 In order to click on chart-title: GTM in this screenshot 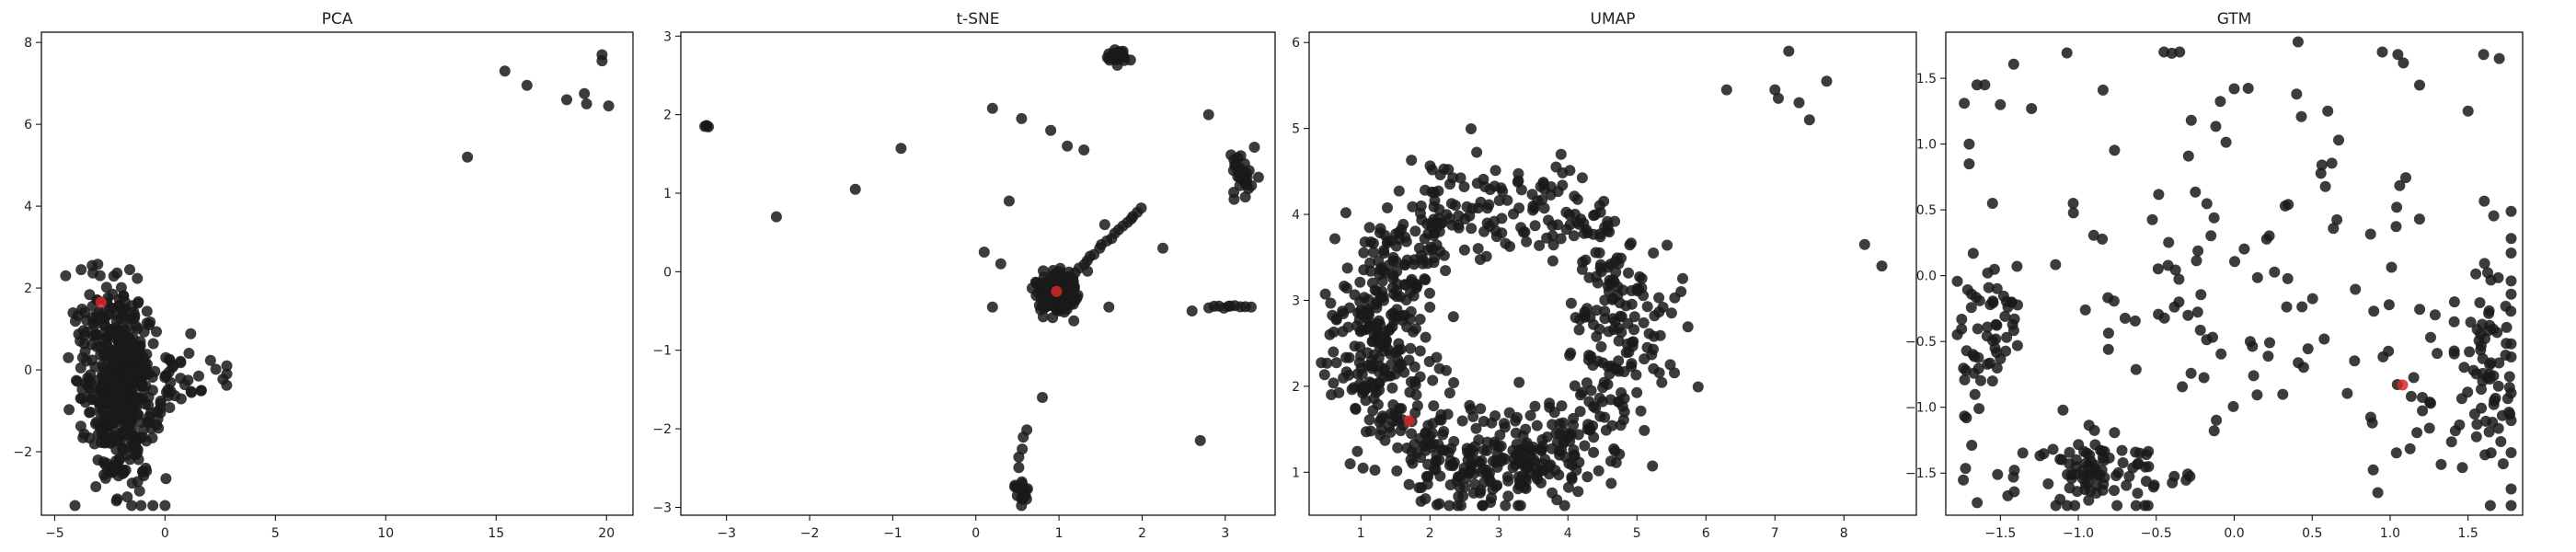, I will do `click(2234, 19)`.